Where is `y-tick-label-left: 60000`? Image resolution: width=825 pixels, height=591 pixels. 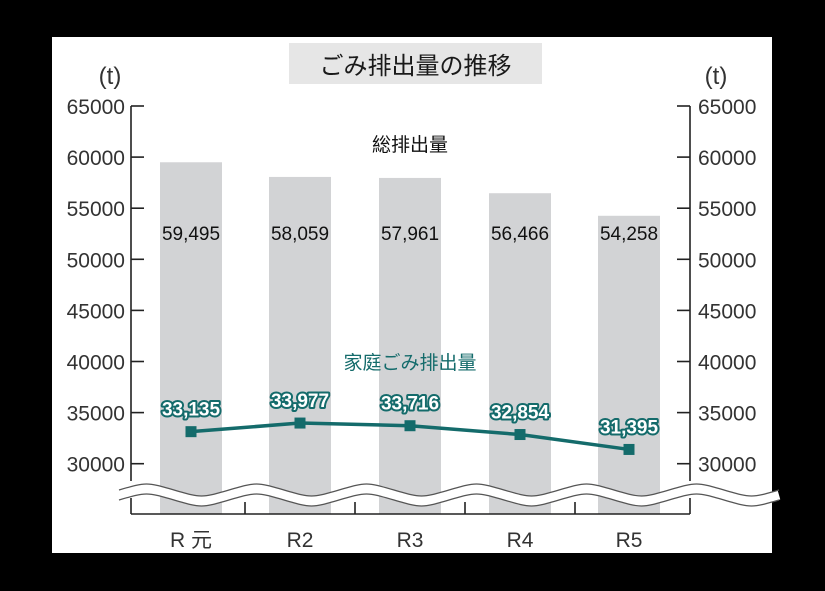
y-tick-label-left: 60000 is located at coordinates (96, 158).